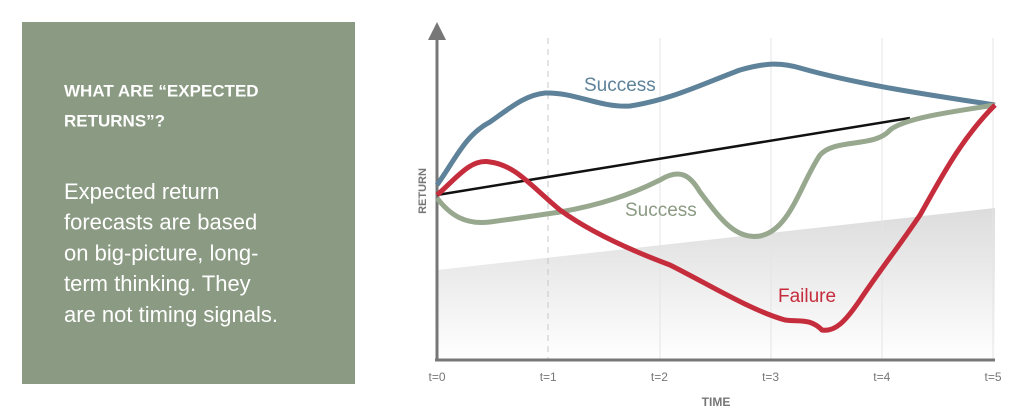 The image size is (1024, 419). Describe the element at coordinates (171, 314) in the screenshot. I see `body-line: are not timing signals.` at that location.